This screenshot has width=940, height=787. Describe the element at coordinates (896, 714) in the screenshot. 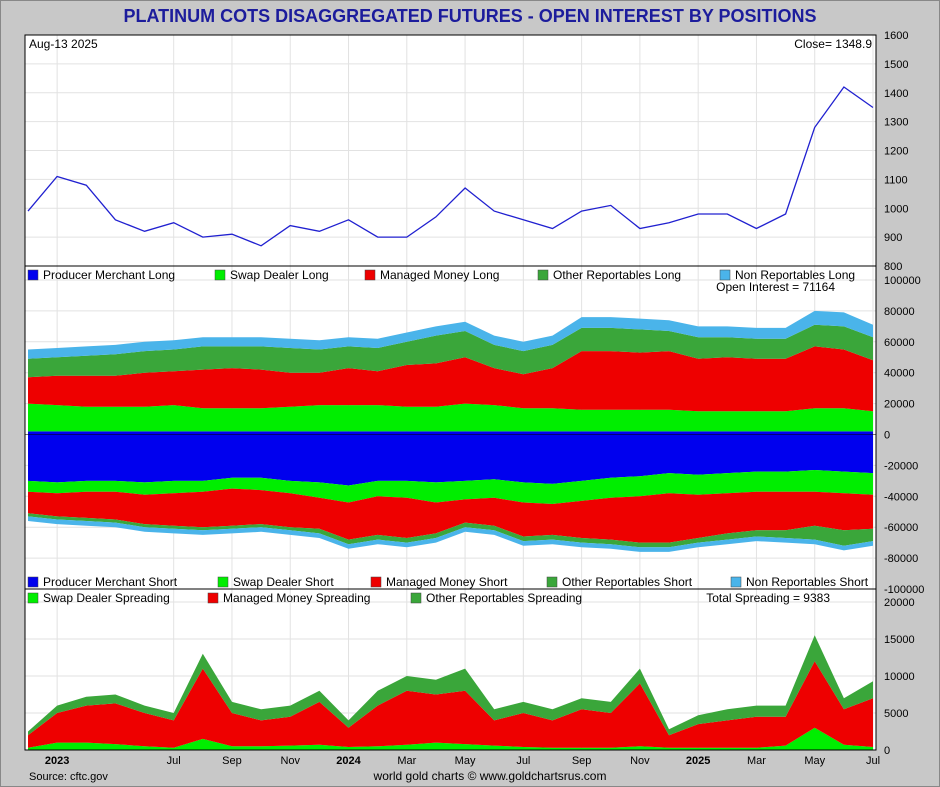

I see `y-tick-label: 5000` at that location.